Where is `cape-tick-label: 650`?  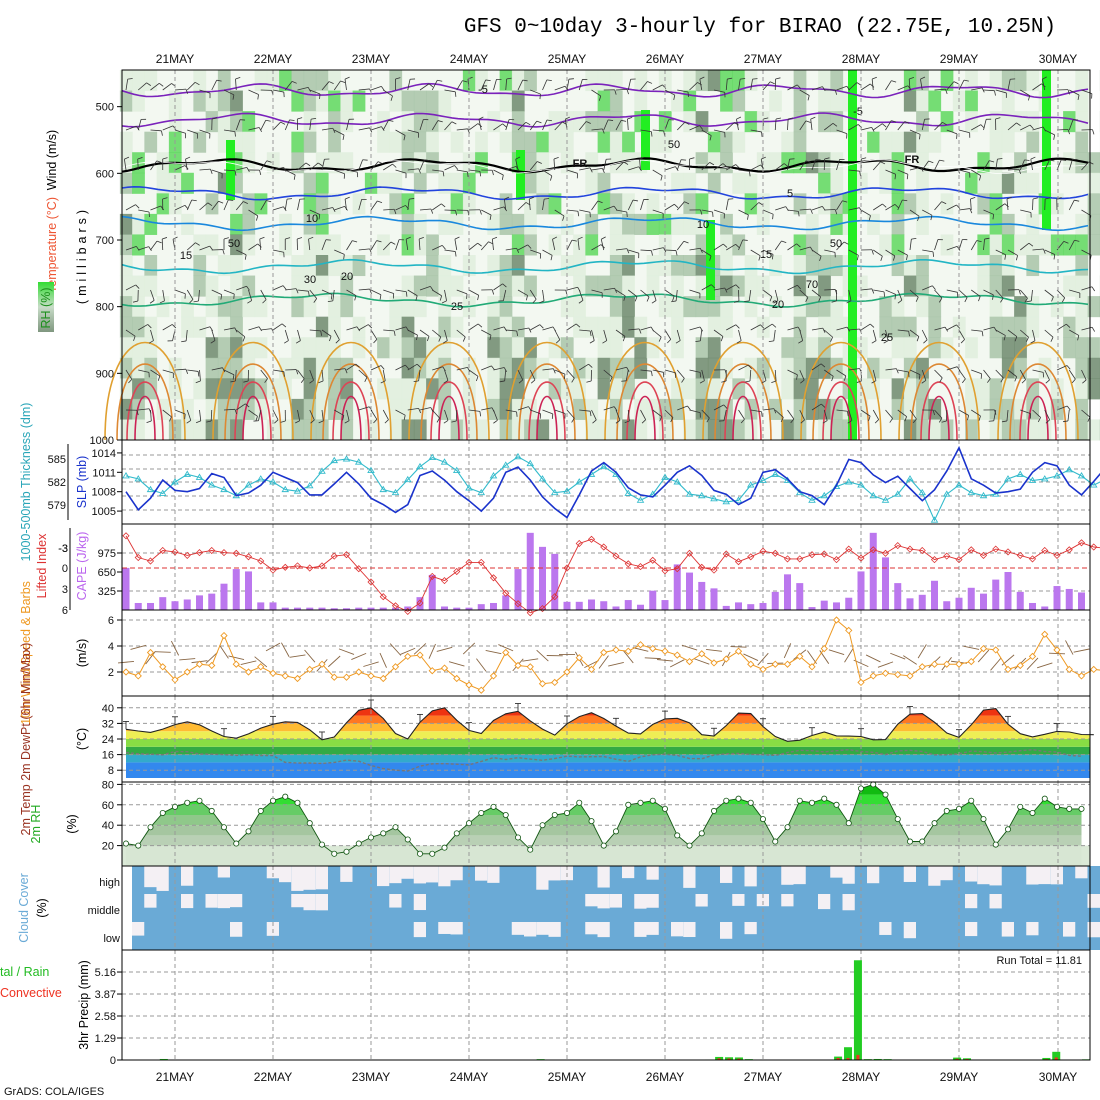 cape-tick-label: 650 is located at coordinates (107, 573).